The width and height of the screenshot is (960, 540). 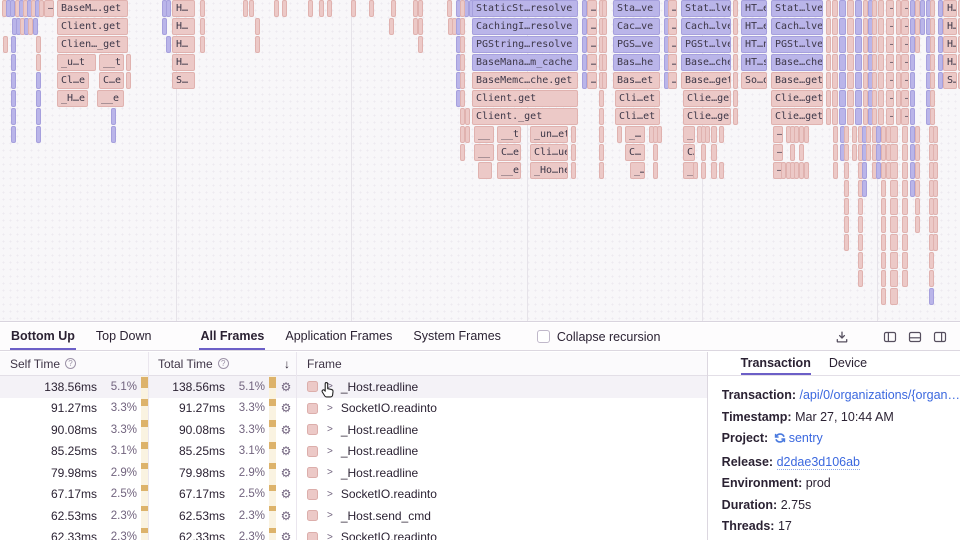 I want to click on flame-frame: Clie…get, so click(x=707, y=98).